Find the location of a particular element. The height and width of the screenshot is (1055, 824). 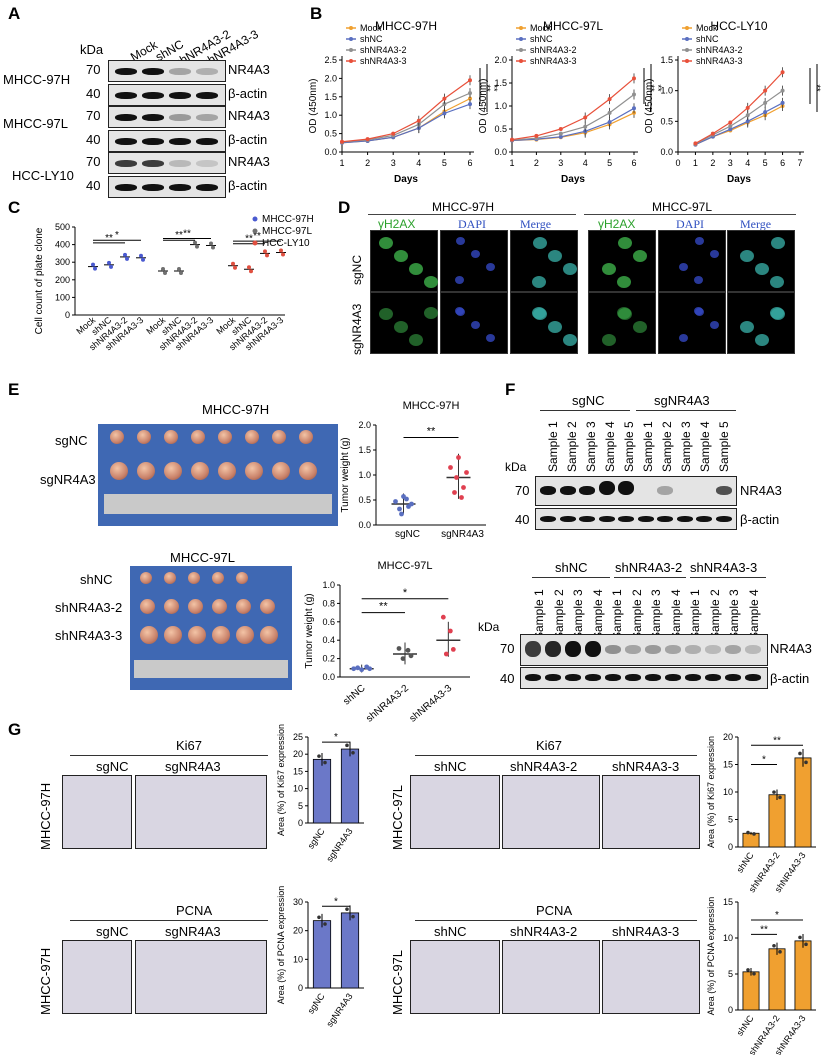

y-tick-label: 0.6 is located at coordinates (328, 622).